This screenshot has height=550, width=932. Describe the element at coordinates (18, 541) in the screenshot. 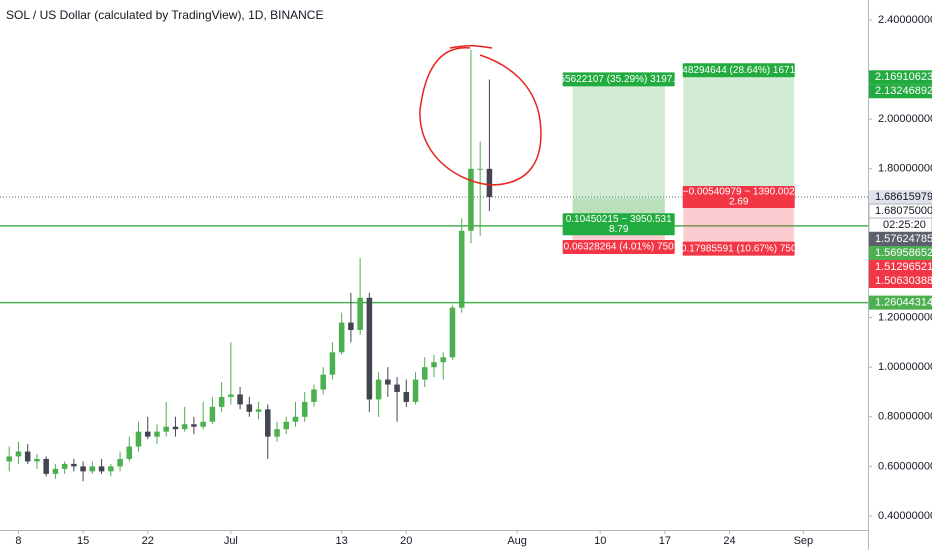

I see `x-tick-label: 8` at that location.